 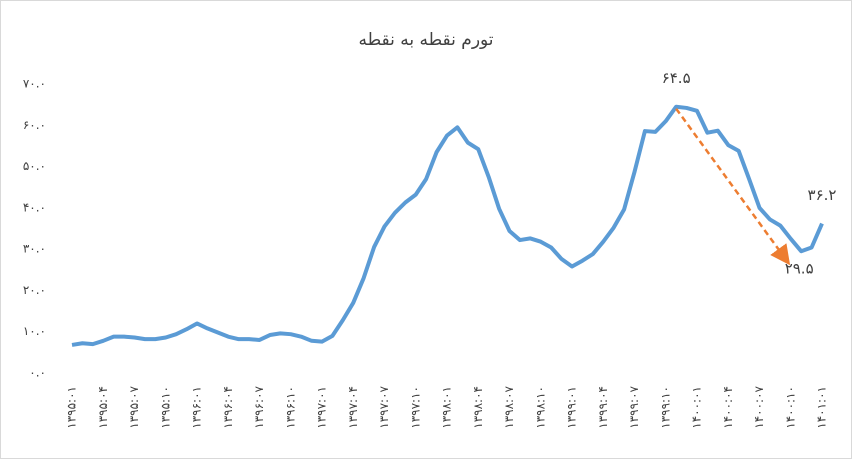 I want to click on y-tick-label: ۳۰.۰, so click(x=34, y=249).